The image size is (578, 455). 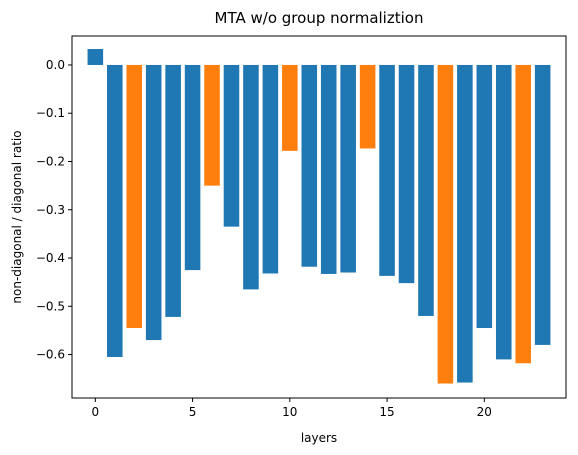 What do you see at coordinates (289, 412) in the screenshot?
I see `x-tick-label: 10` at bounding box center [289, 412].